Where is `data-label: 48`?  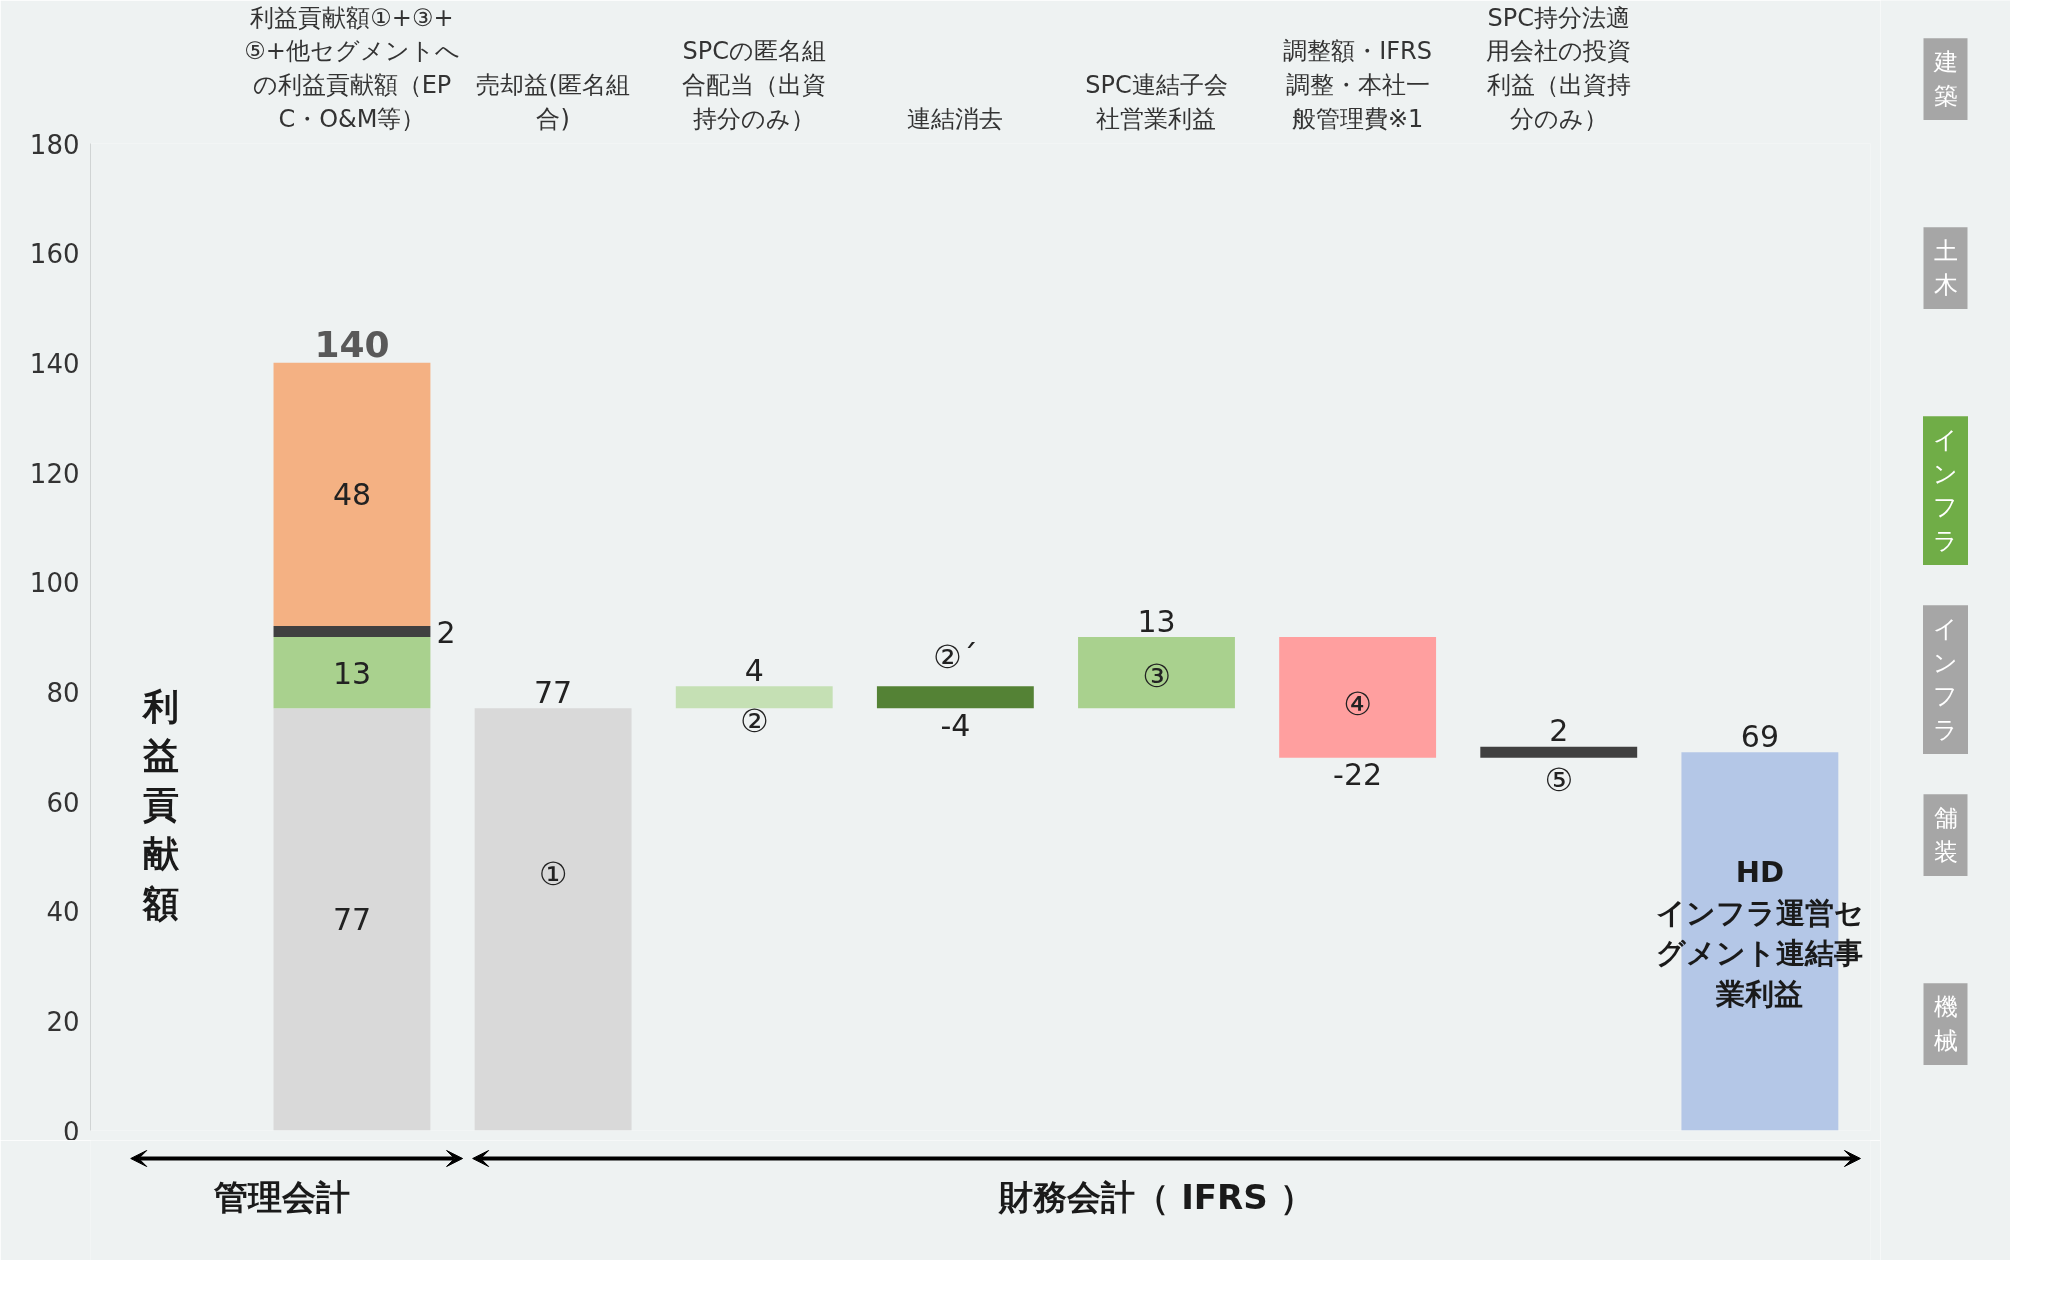
data-label: 48 is located at coordinates (352, 495).